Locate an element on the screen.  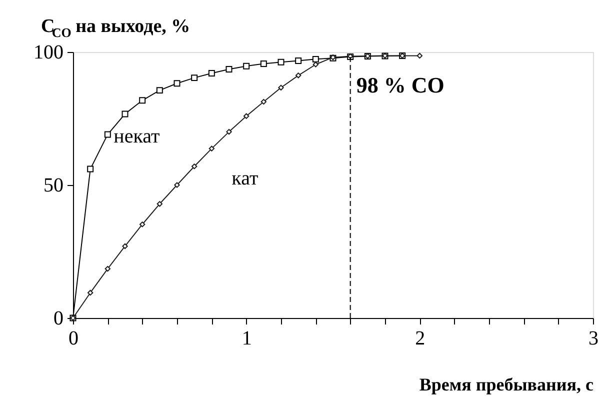
x-tick-label: 1 is located at coordinates (247, 339).